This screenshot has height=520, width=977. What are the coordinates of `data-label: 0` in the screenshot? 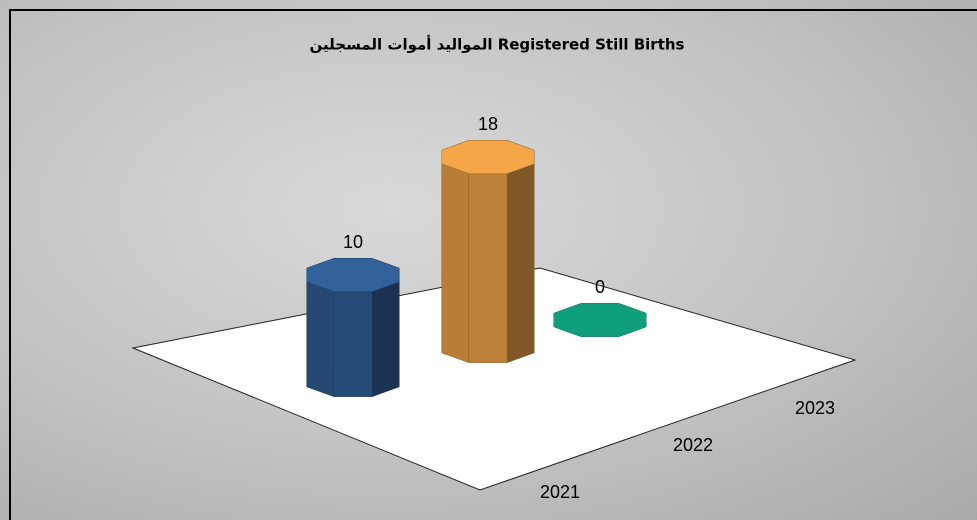 It's located at (600, 287).